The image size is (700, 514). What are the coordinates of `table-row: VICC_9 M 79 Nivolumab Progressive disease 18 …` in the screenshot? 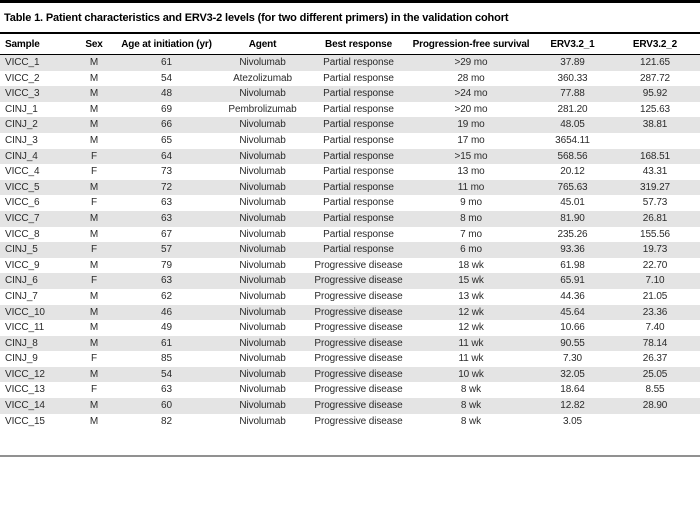 It's located at (350, 266).